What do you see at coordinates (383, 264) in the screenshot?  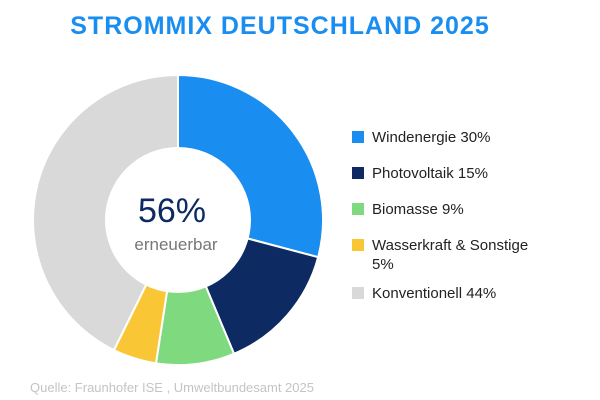 I see `legend-label-wasserkraft-percent: 5%` at bounding box center [383, 264].